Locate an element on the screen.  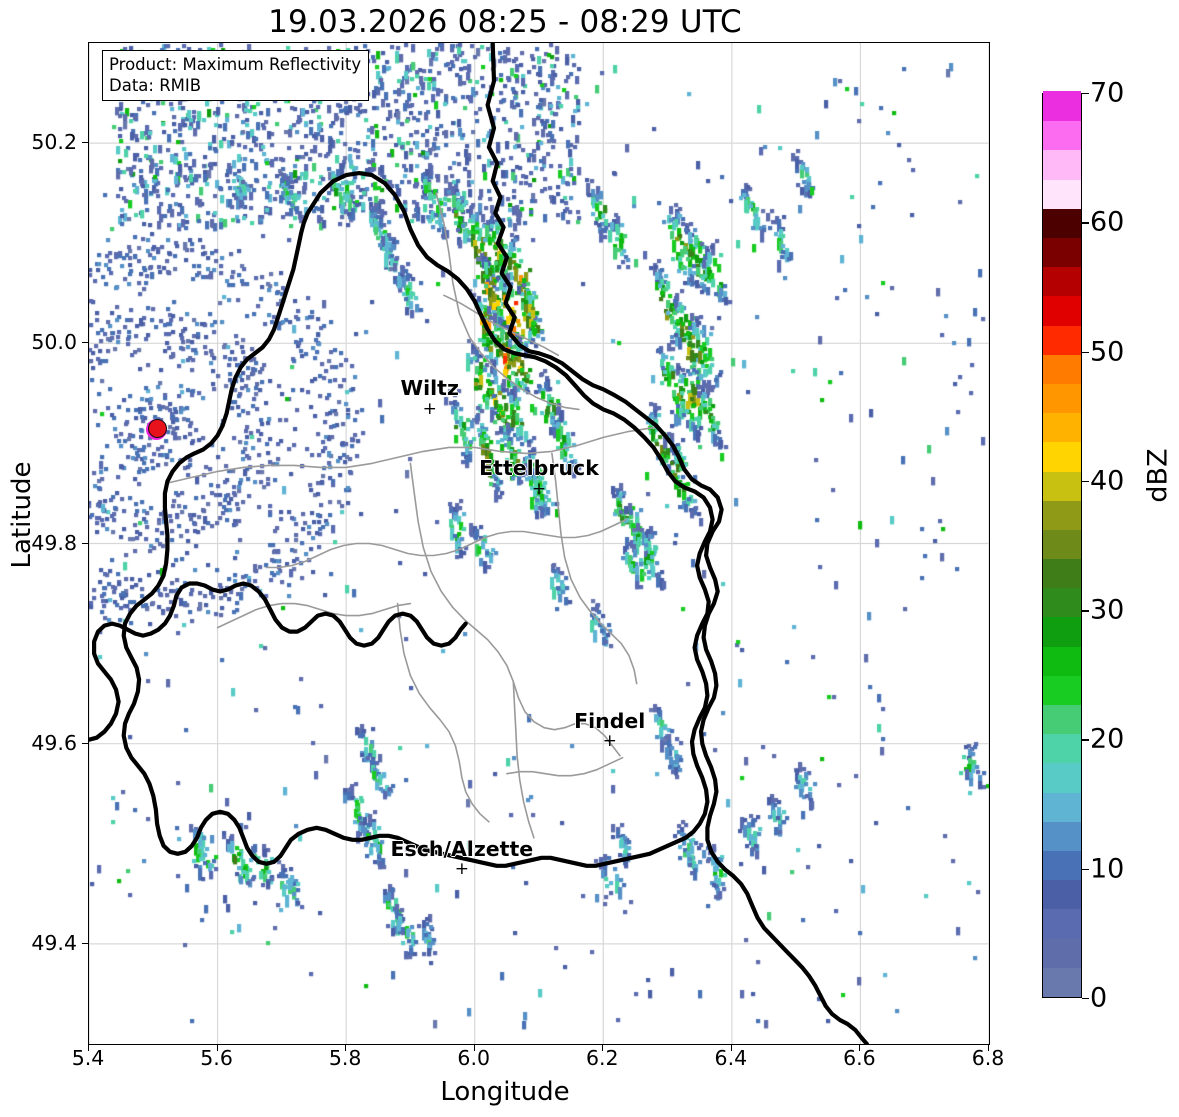
x-tick-label-2: 5.8 is located at coordinates (345, 1058).